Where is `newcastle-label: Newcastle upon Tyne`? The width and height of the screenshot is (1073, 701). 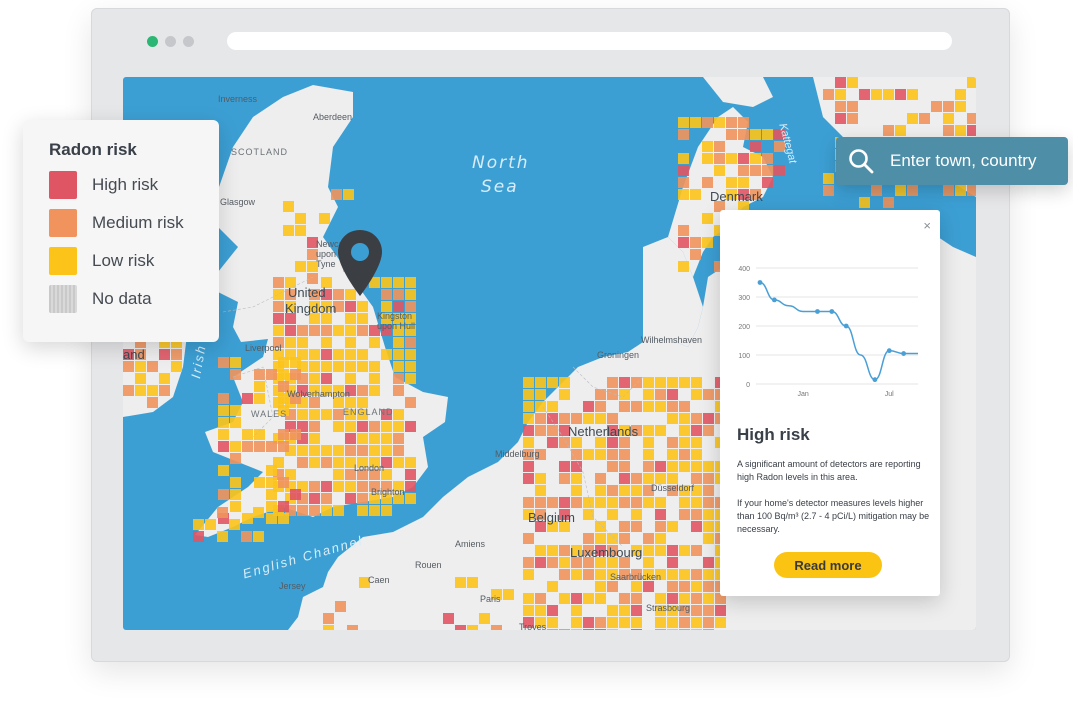 newcastle-label: Newcastle upon Tyne is located at coordinates (337, 254).